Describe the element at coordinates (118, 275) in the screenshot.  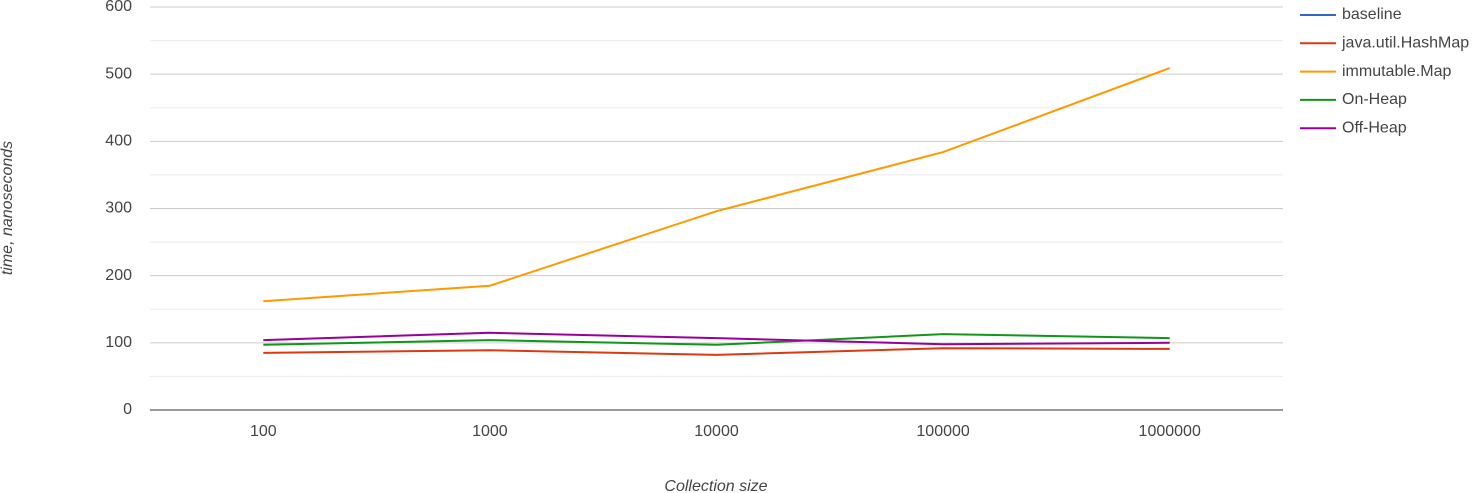
I see `y-tick-label: 200` at that location.